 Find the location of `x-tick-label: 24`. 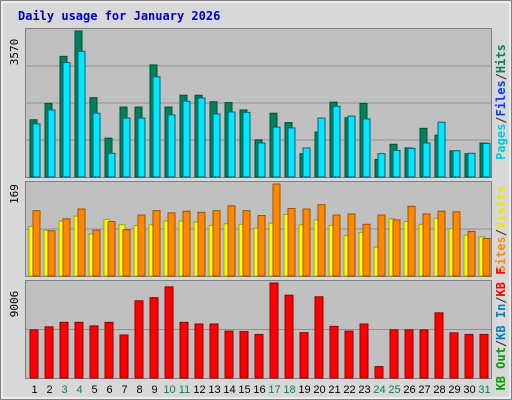

x-tick-label: 24 is located at coordinates (379, 390).